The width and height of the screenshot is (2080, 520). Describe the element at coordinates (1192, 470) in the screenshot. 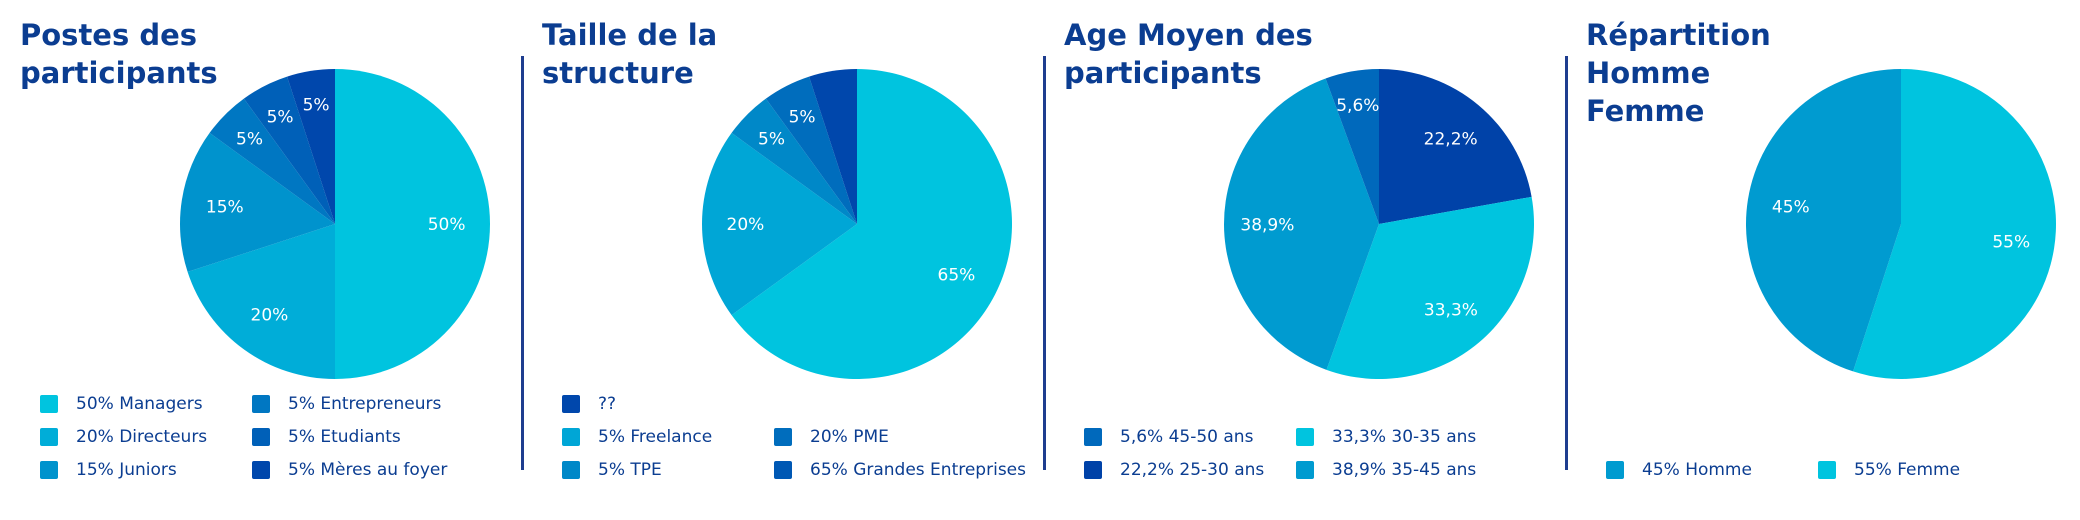

I see `legend-label: 22,2% 25-30 ans` at that location.